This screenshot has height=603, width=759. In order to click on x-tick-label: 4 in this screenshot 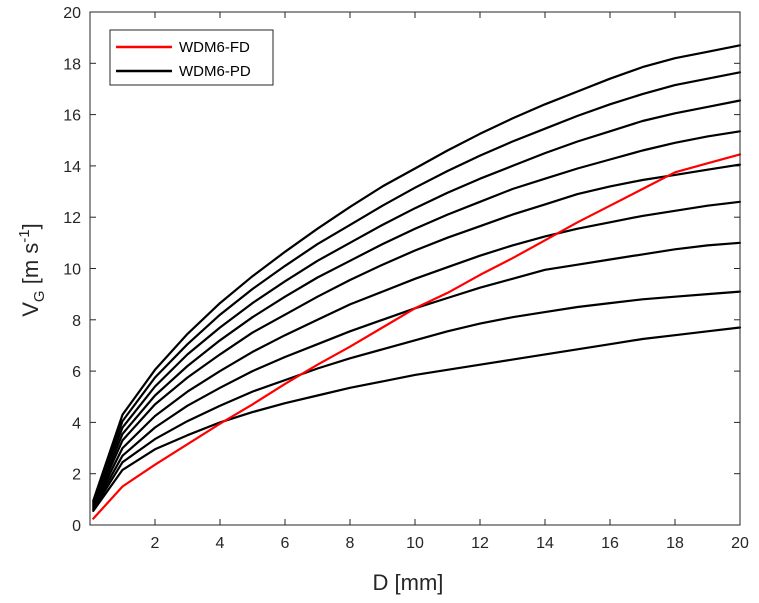, I will do `click(220, 543)`.